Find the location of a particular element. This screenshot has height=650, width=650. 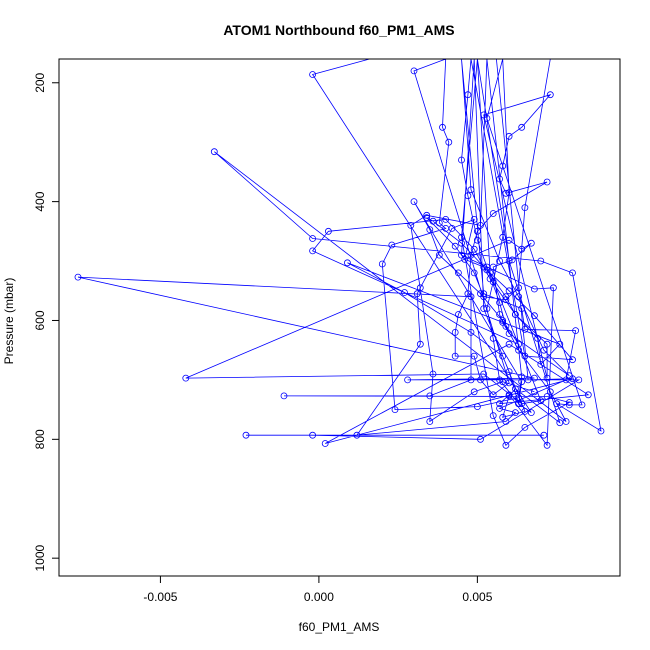

y-tick-label: 200 is located at coordinates (40, 82).